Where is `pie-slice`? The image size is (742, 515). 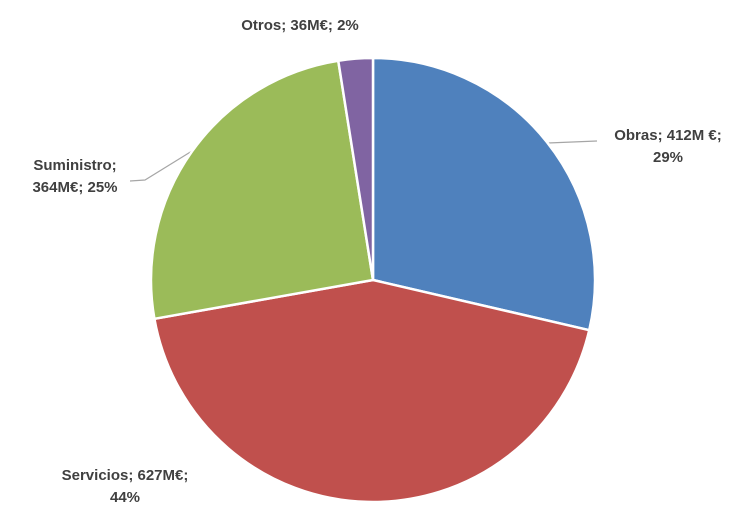
pie-slice is located at coordinates (355, 168).